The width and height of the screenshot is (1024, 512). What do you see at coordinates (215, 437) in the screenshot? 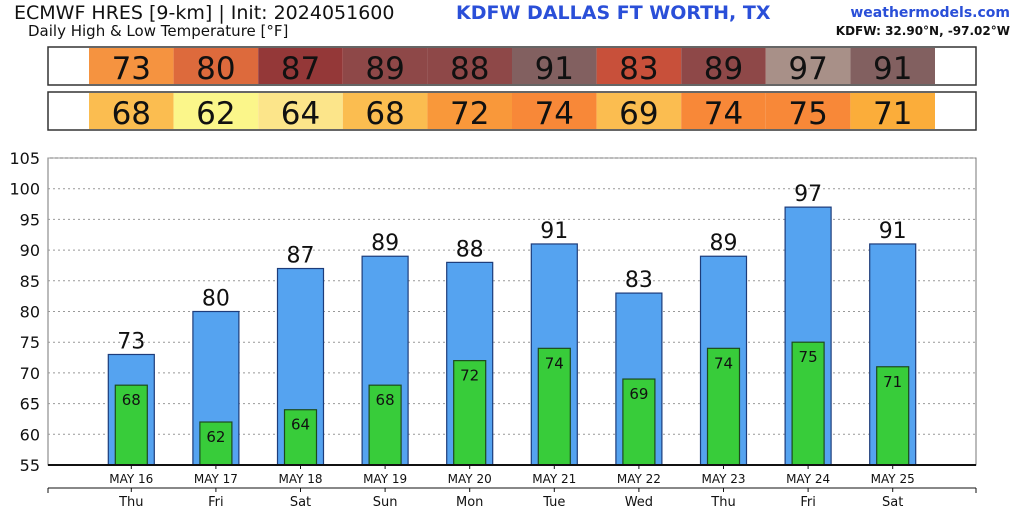
I see `low-bar-label: 62` at bounding box center [215, 437].